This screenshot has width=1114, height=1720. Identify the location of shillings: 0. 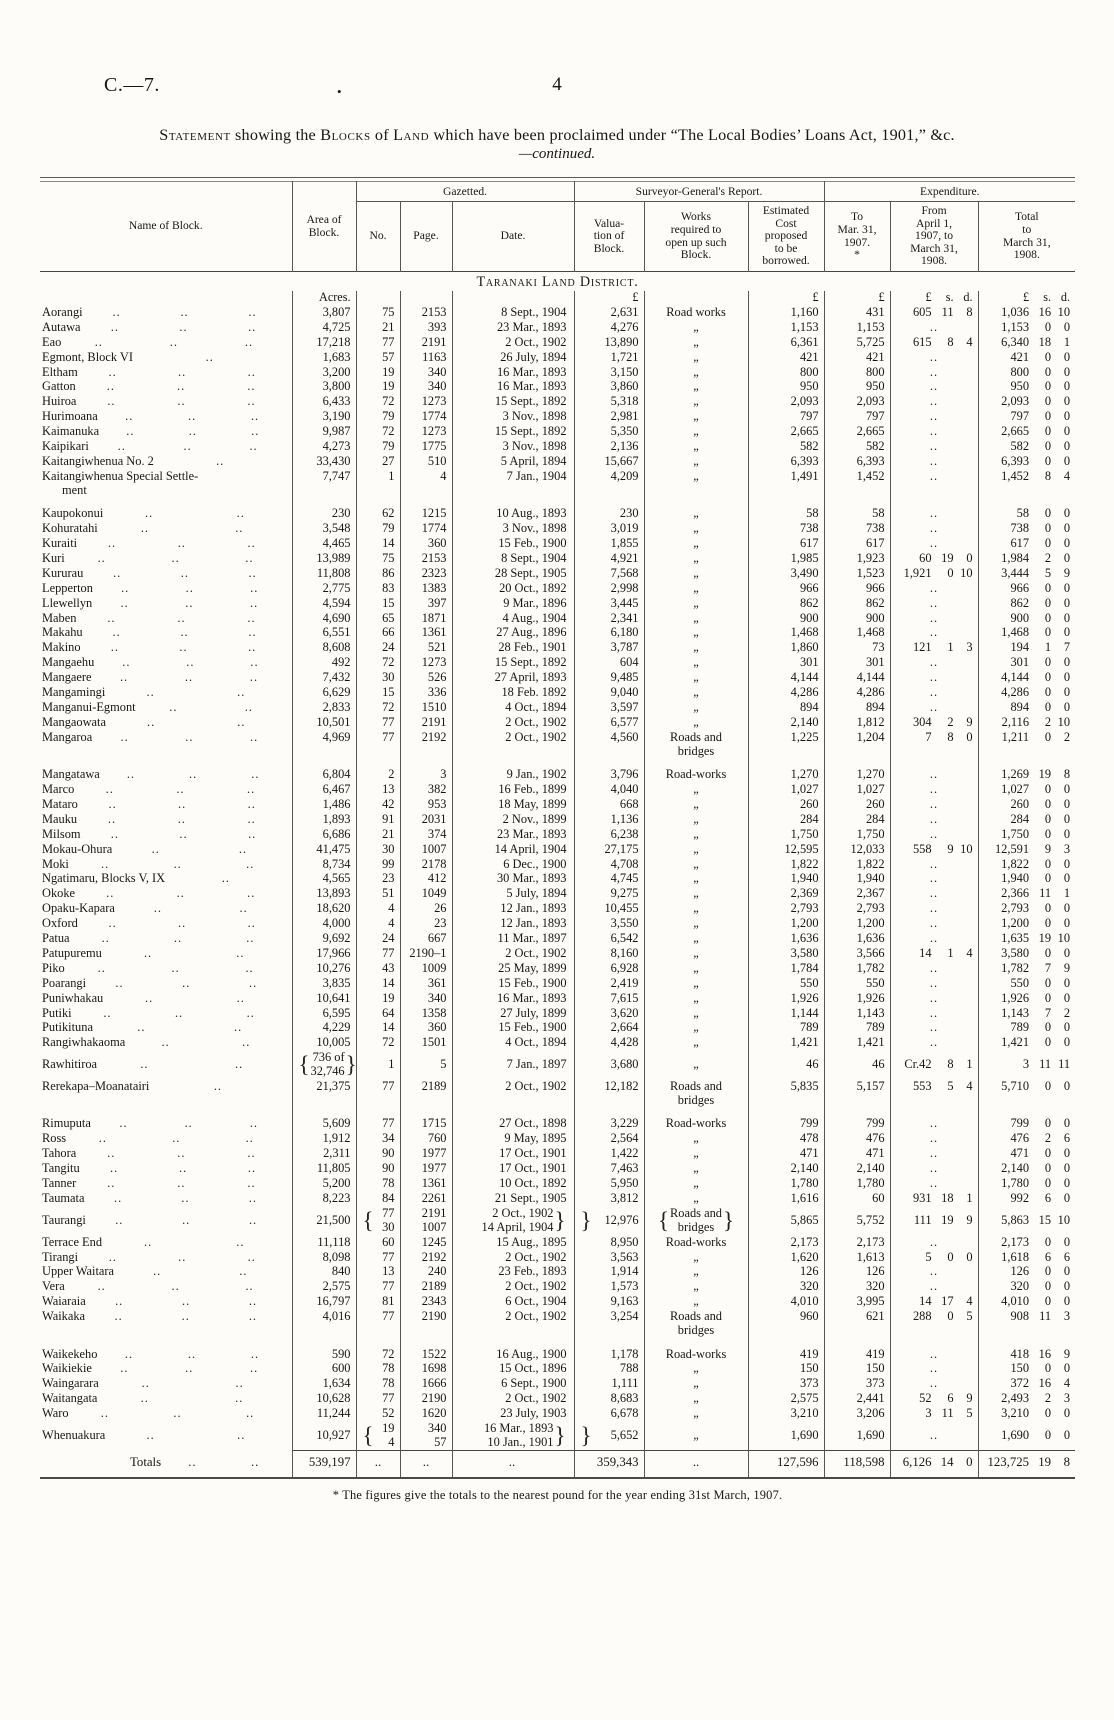
(1048, 587).